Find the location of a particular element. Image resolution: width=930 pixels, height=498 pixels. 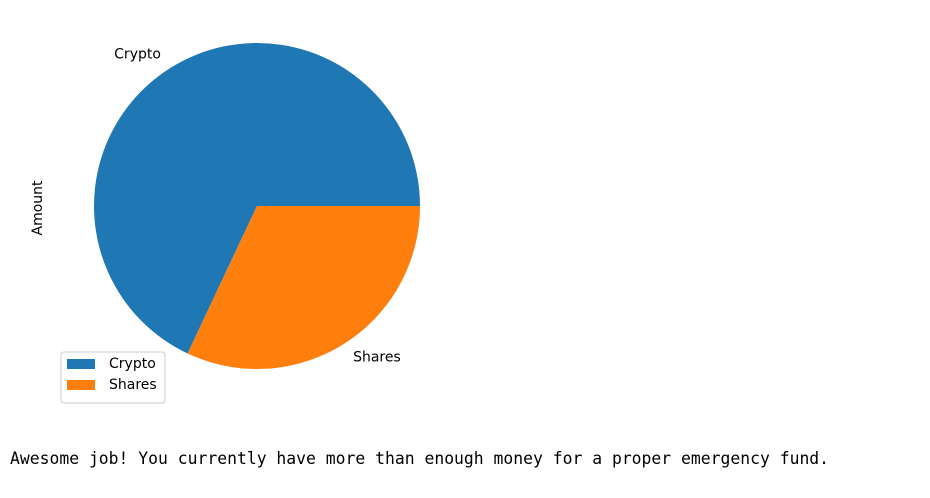

legend-entries: Crypto Shares is located at coordinates (112, 374).